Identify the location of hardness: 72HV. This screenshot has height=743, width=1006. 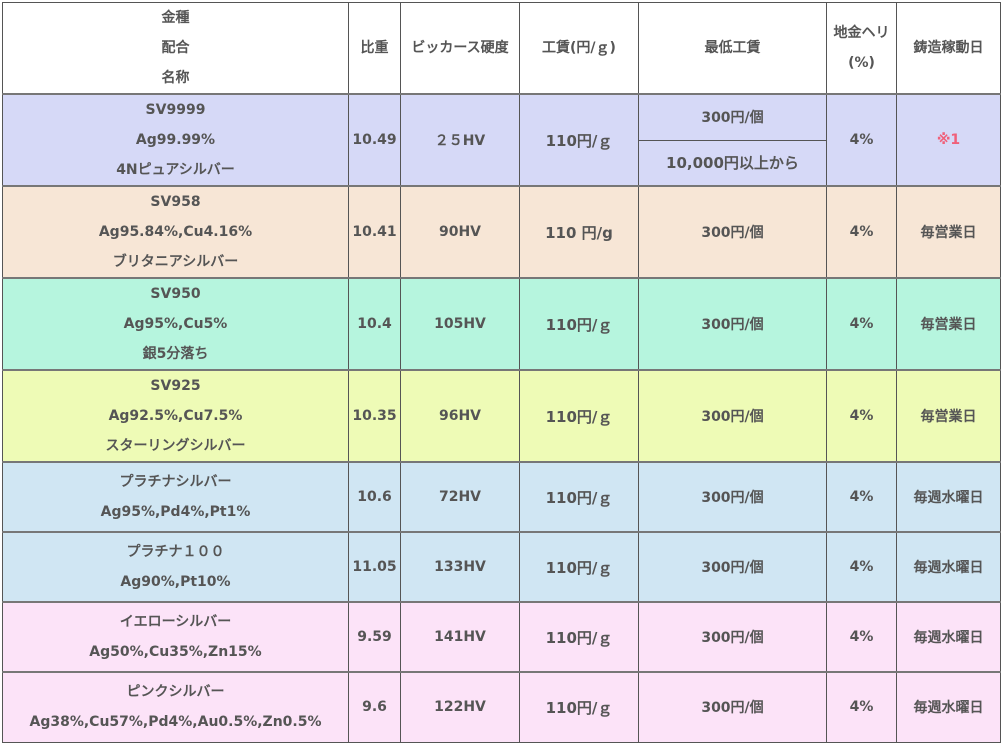
(460, 497).